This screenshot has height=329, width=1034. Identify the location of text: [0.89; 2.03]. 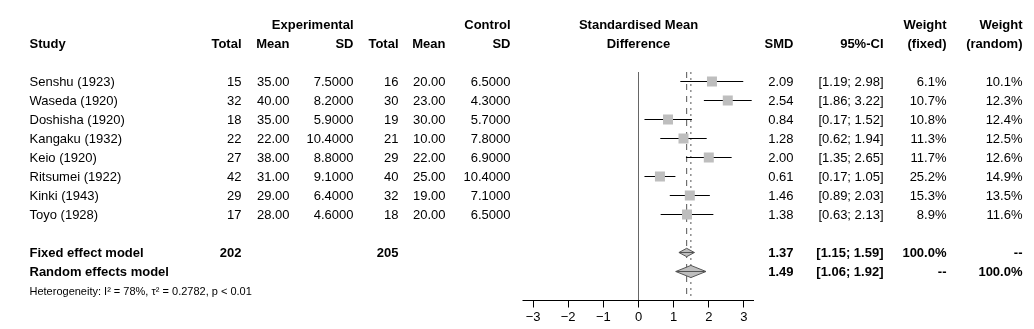
(851, 195).